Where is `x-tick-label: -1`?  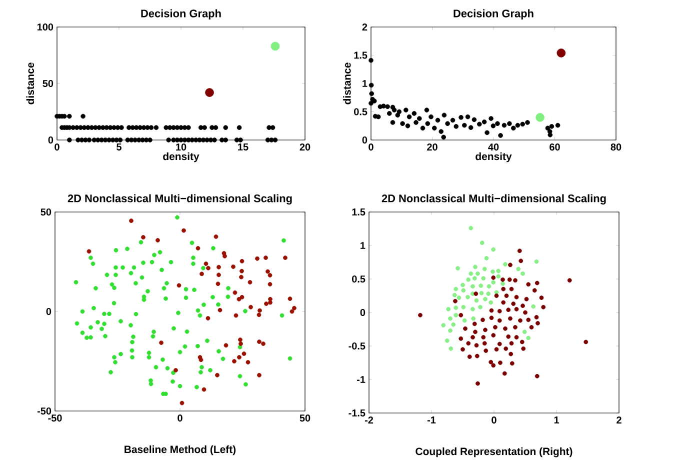
x-tick-label: -1 is located at coordinates (431, 420).